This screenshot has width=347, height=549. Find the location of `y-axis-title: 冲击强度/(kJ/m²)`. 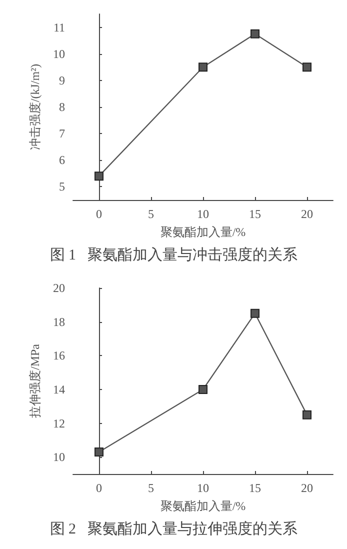

y-axis-title: 冲击强度/(kJ/m²) is located at coordinates (35, 107).